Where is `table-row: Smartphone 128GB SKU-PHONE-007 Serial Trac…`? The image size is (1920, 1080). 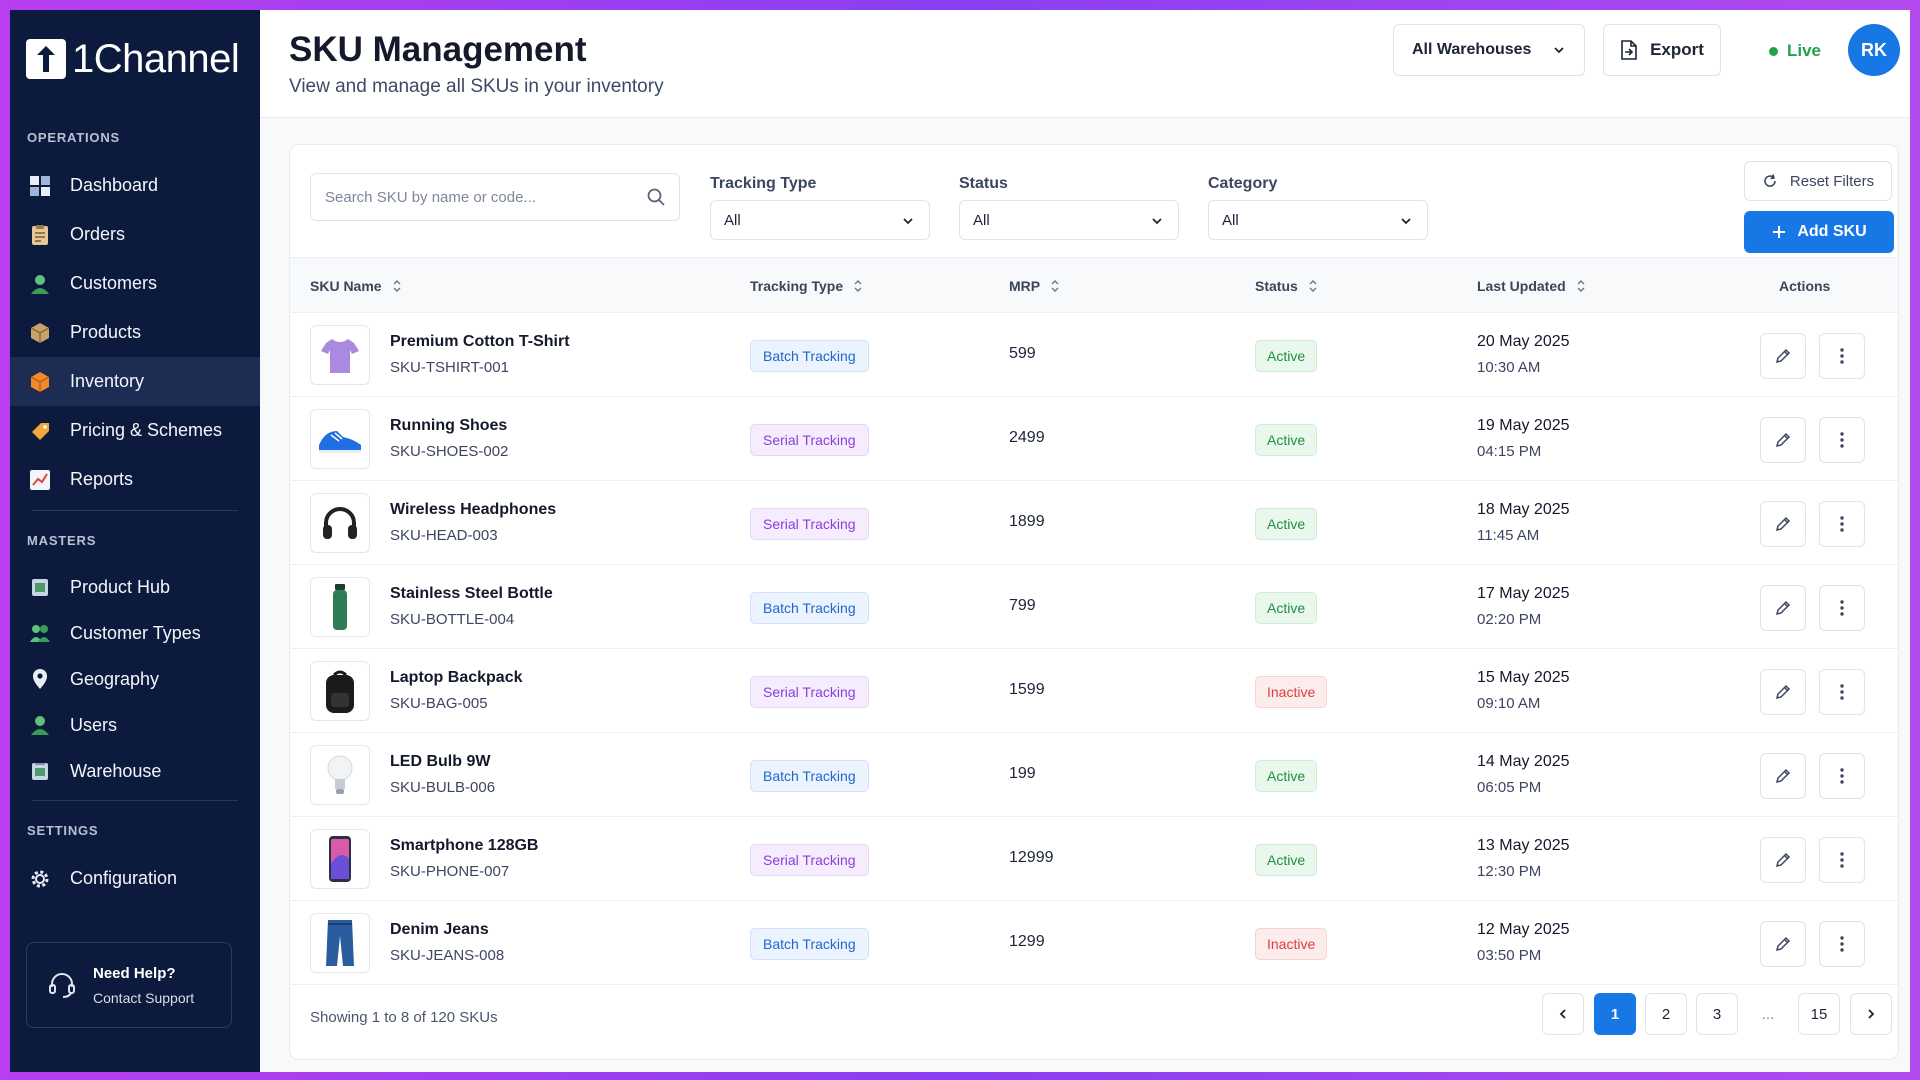 table-row: Smartphone 128GB SKU-PHONE-007 Serial Trac… is located at coordinates (1094, 859).